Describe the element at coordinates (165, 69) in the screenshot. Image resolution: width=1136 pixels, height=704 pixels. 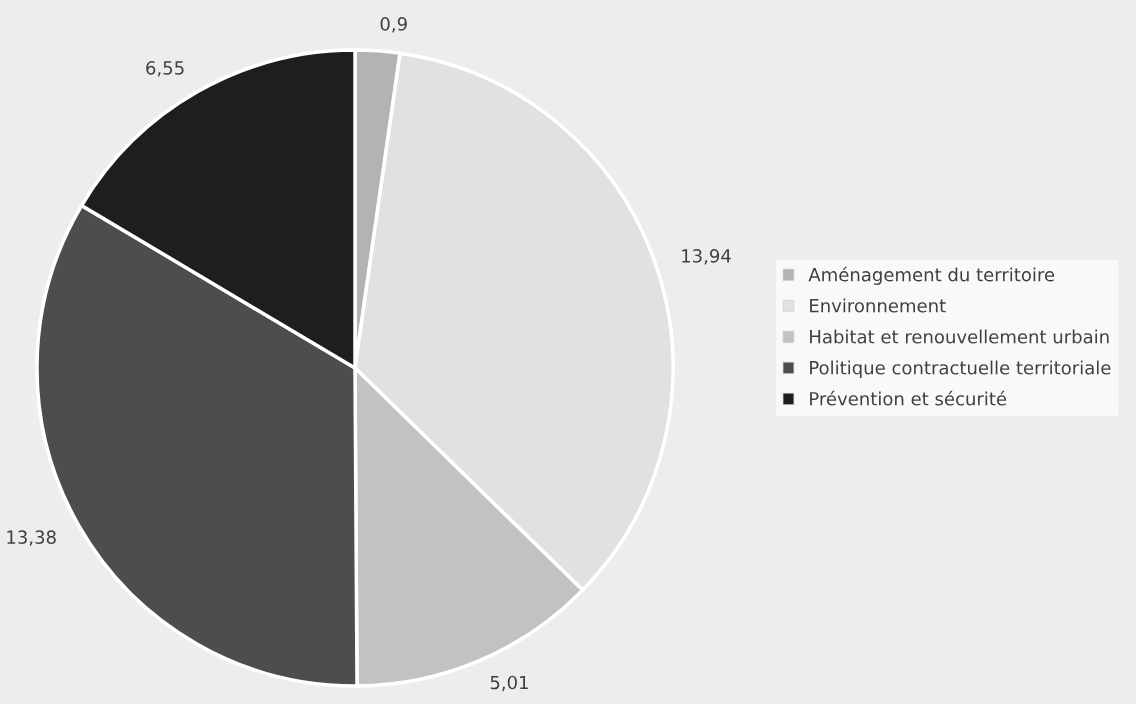
I see `data-label: 6,55` at that location.